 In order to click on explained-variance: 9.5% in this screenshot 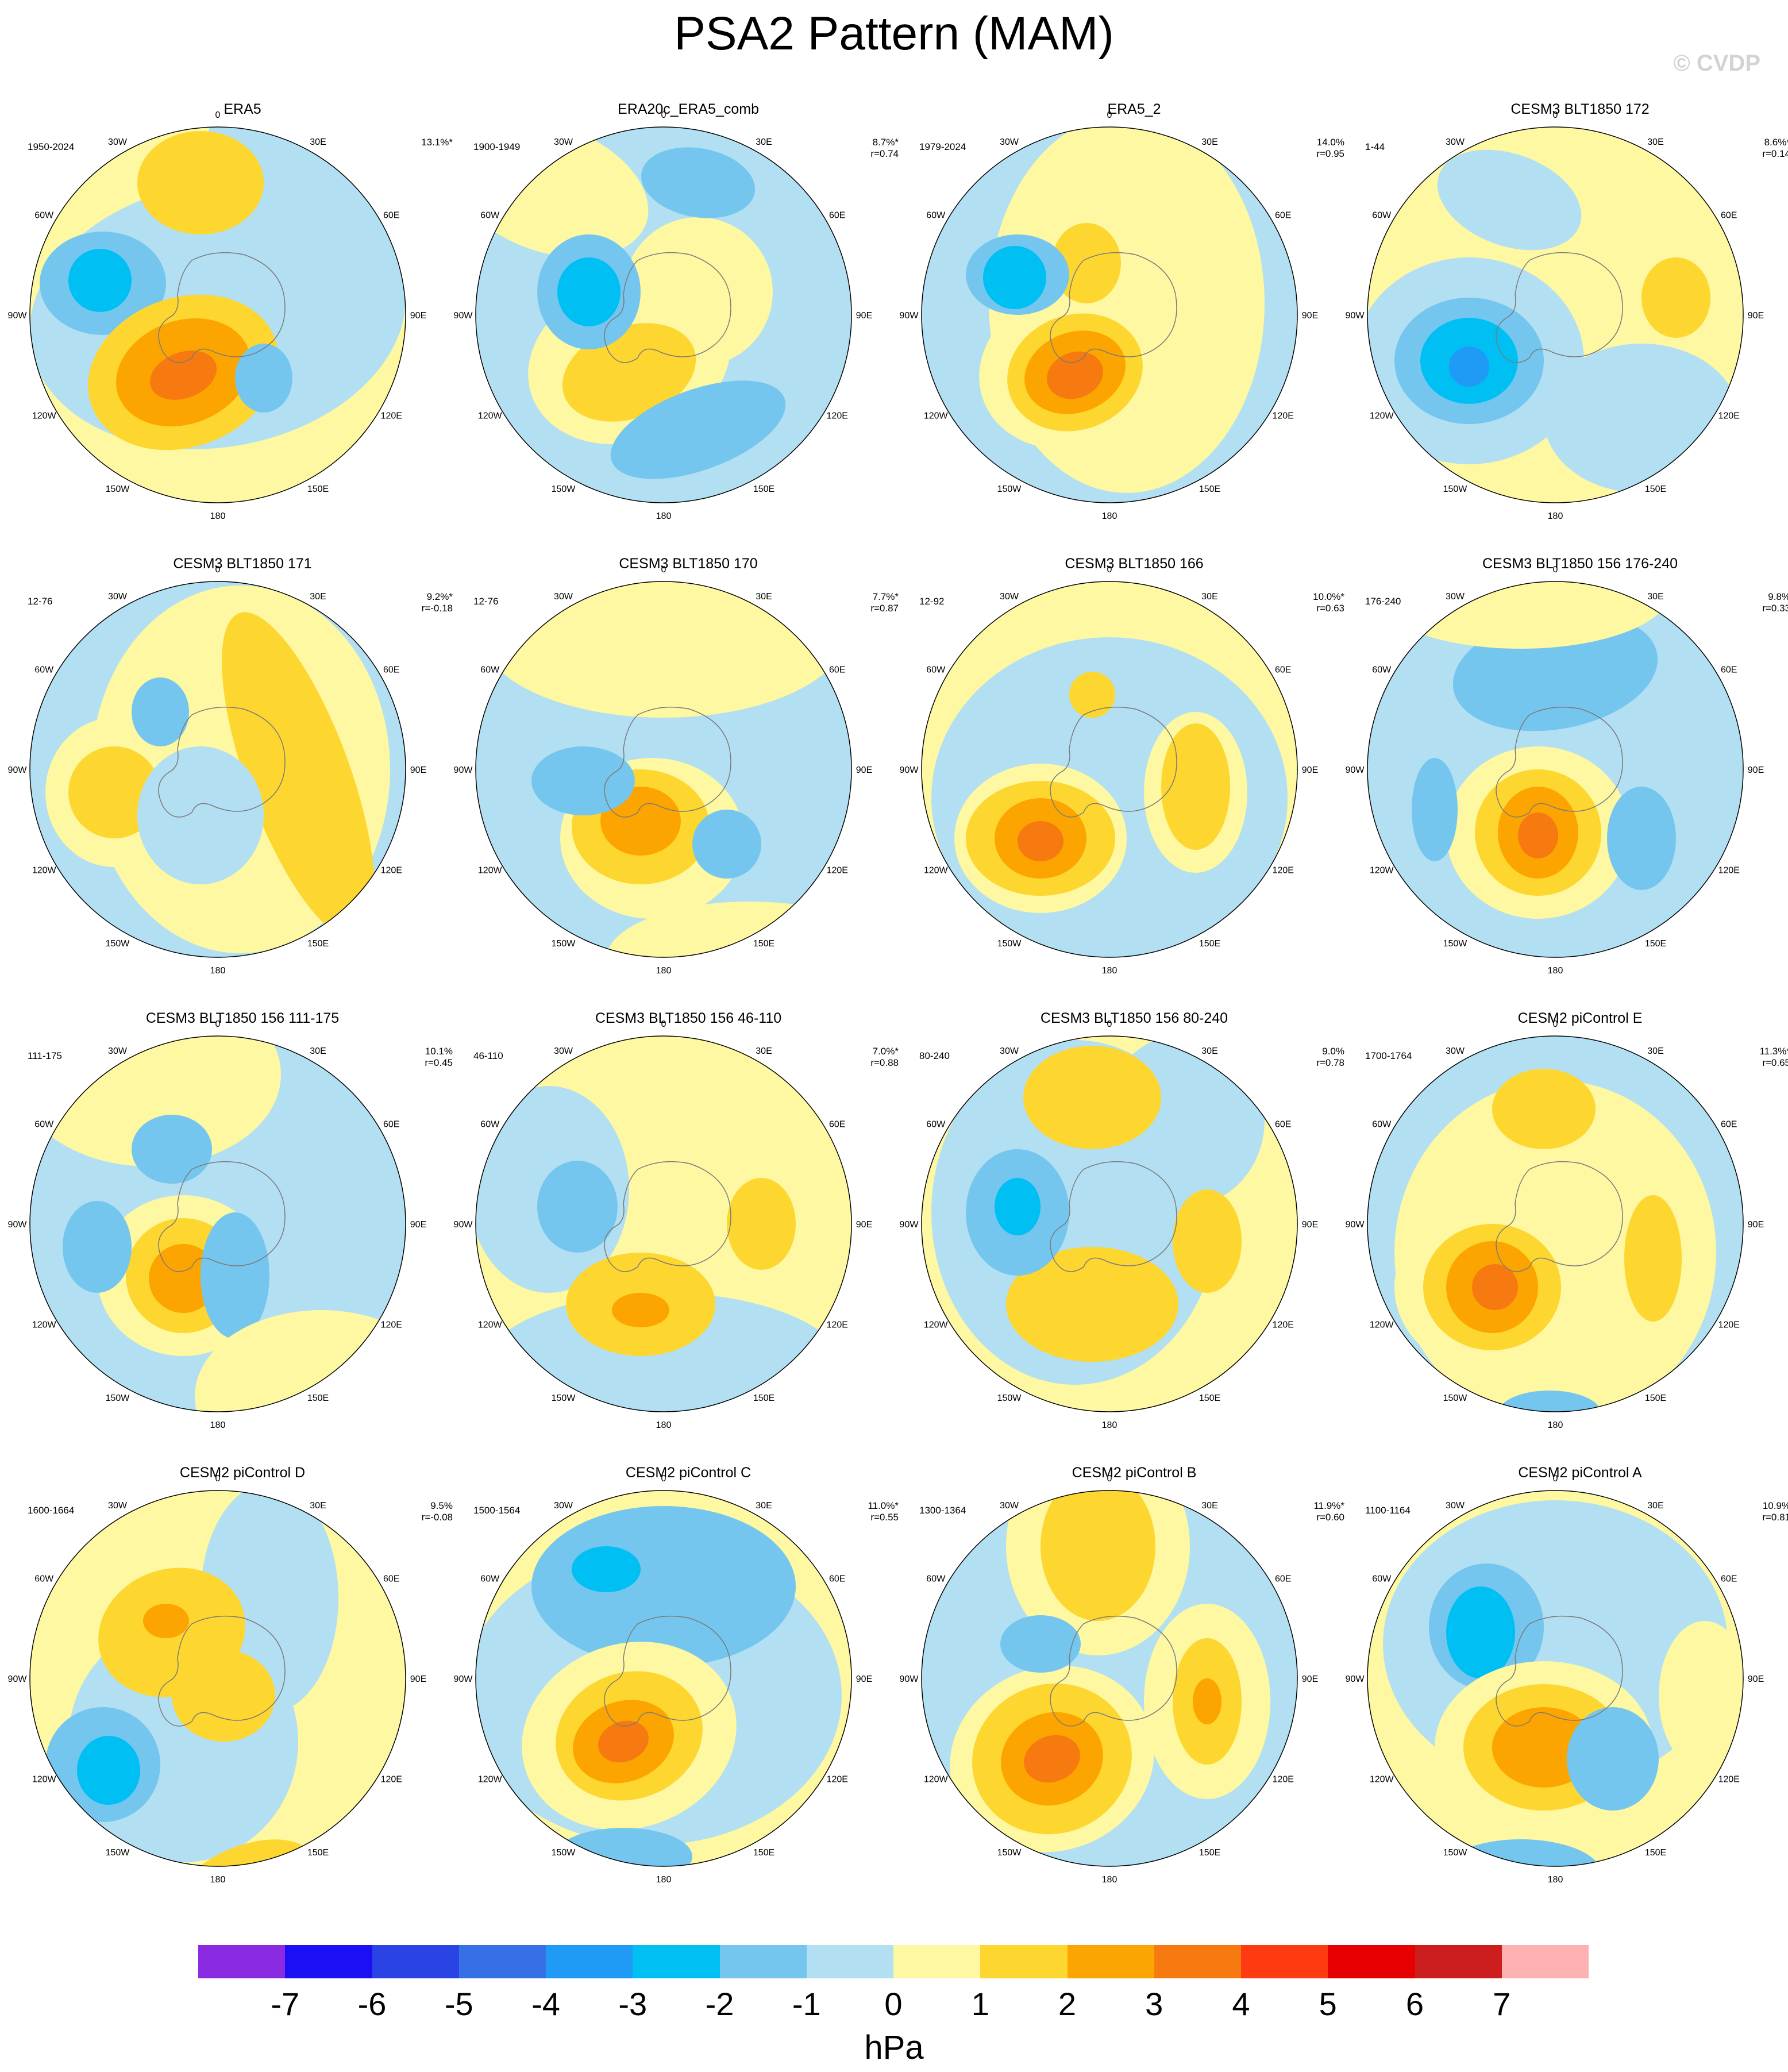, I will do `click(441, 1506)`.